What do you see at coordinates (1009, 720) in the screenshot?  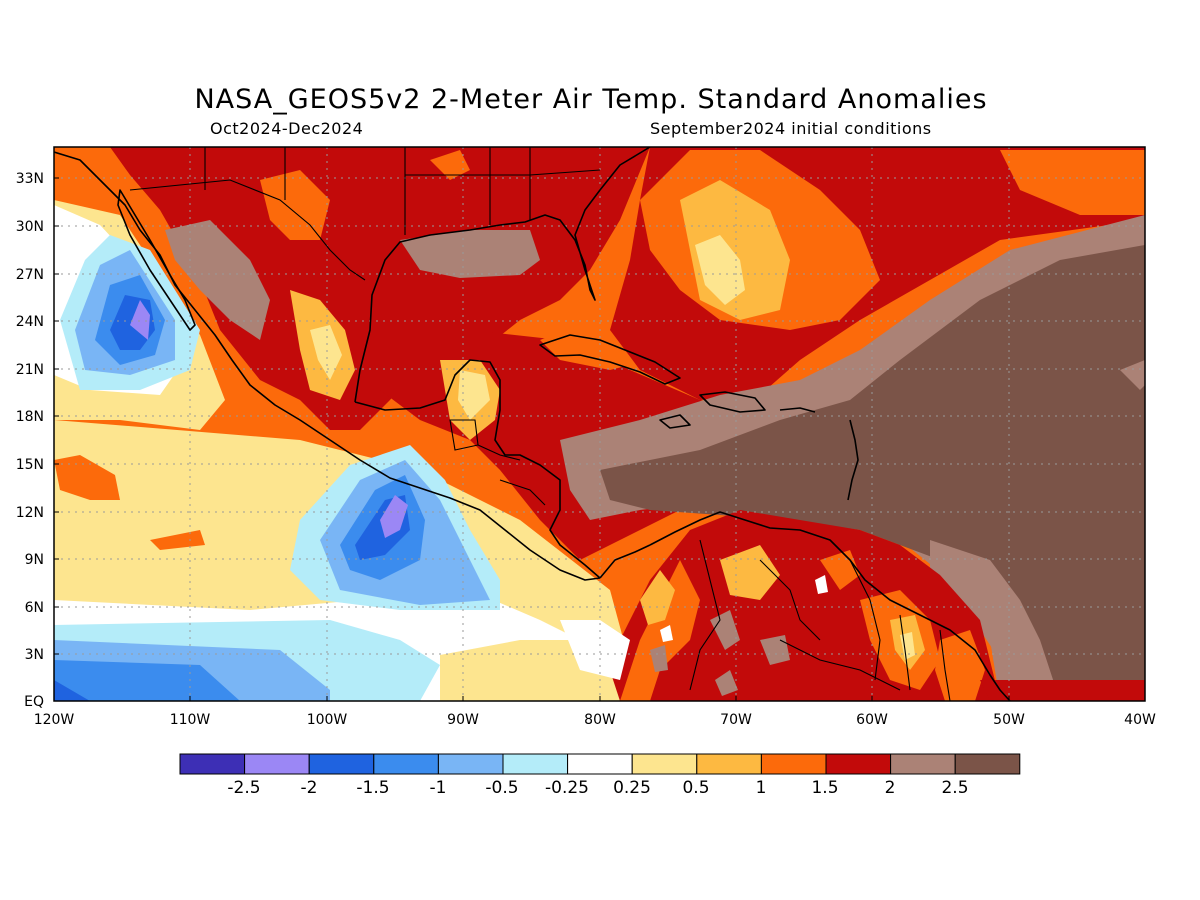 I see `lon-tick-label: 50W` at bounding box center [1009, 720].